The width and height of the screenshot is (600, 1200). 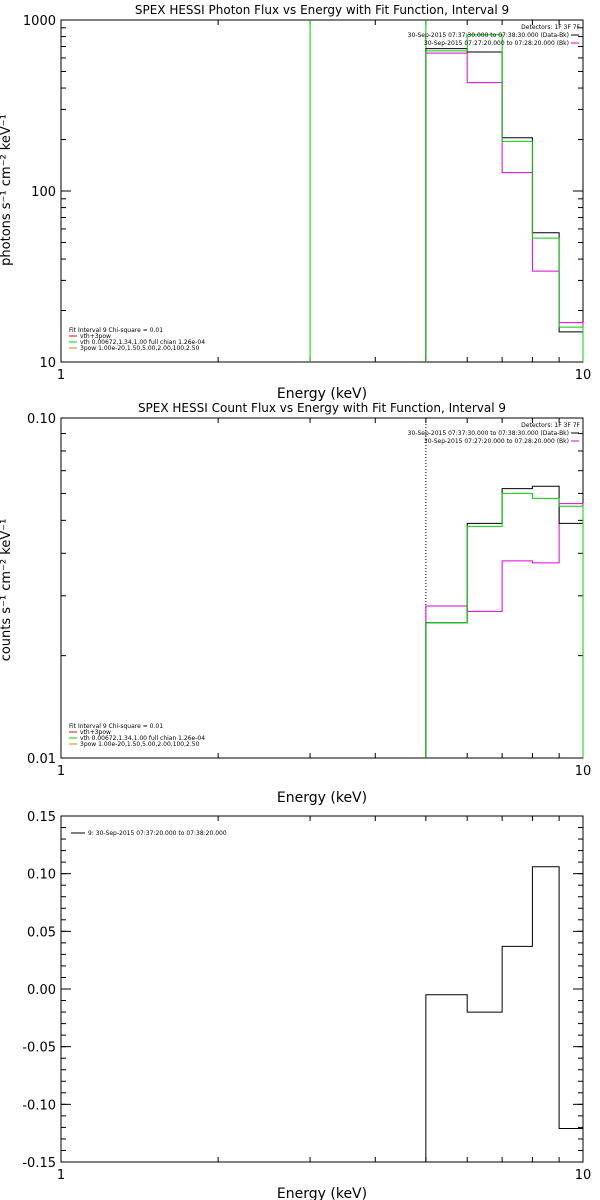 What do you see at coordinates (39, 21) in the screenshot?
I see `y-tick-label: 1000` at bounding box center [39, 21].